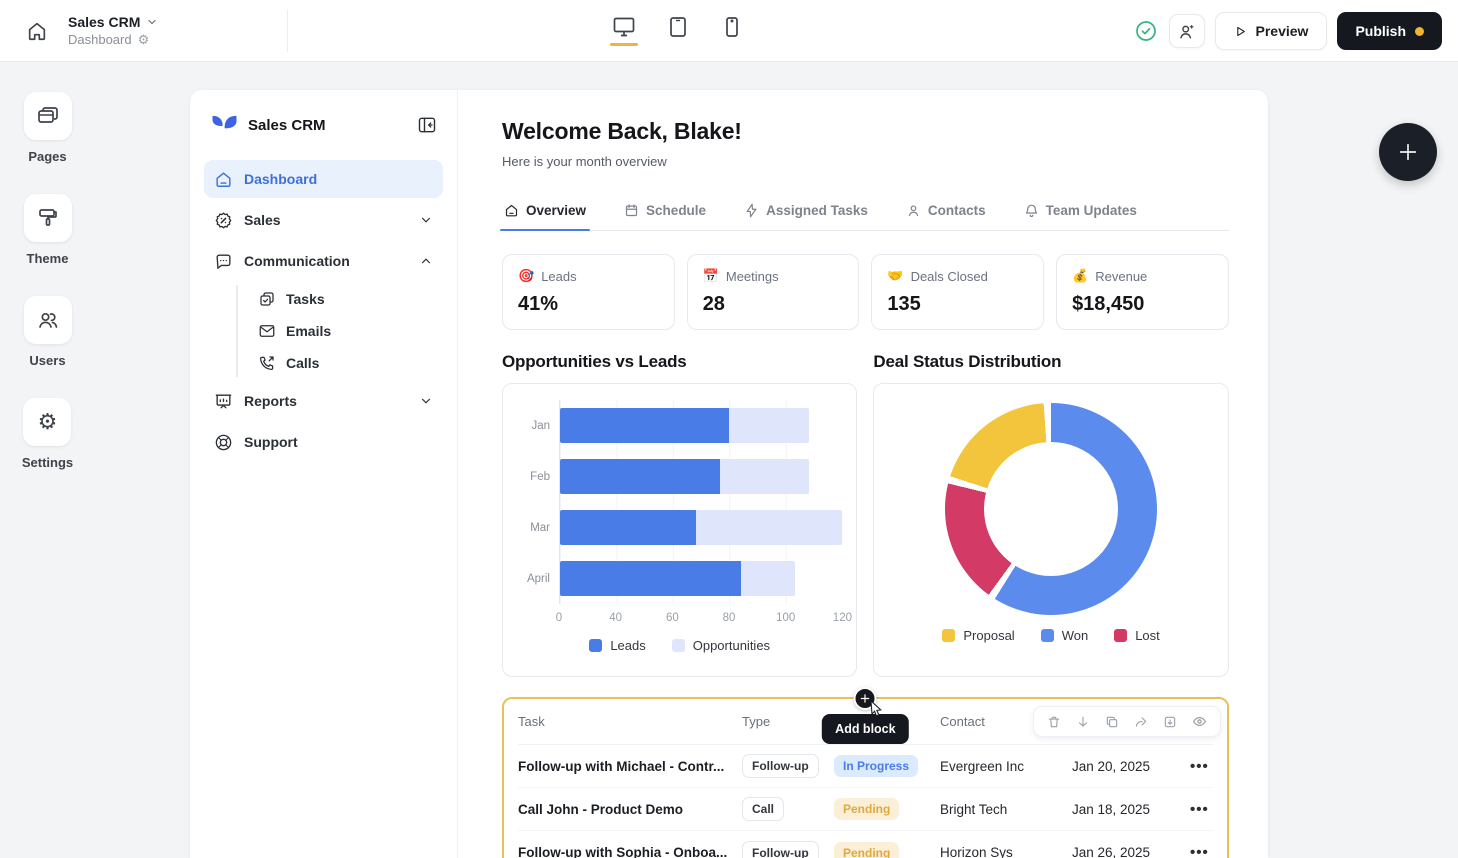 This screenshot has height=858, width=1458. I want to click on rail-item-pages: Pages, so click(47, 128).